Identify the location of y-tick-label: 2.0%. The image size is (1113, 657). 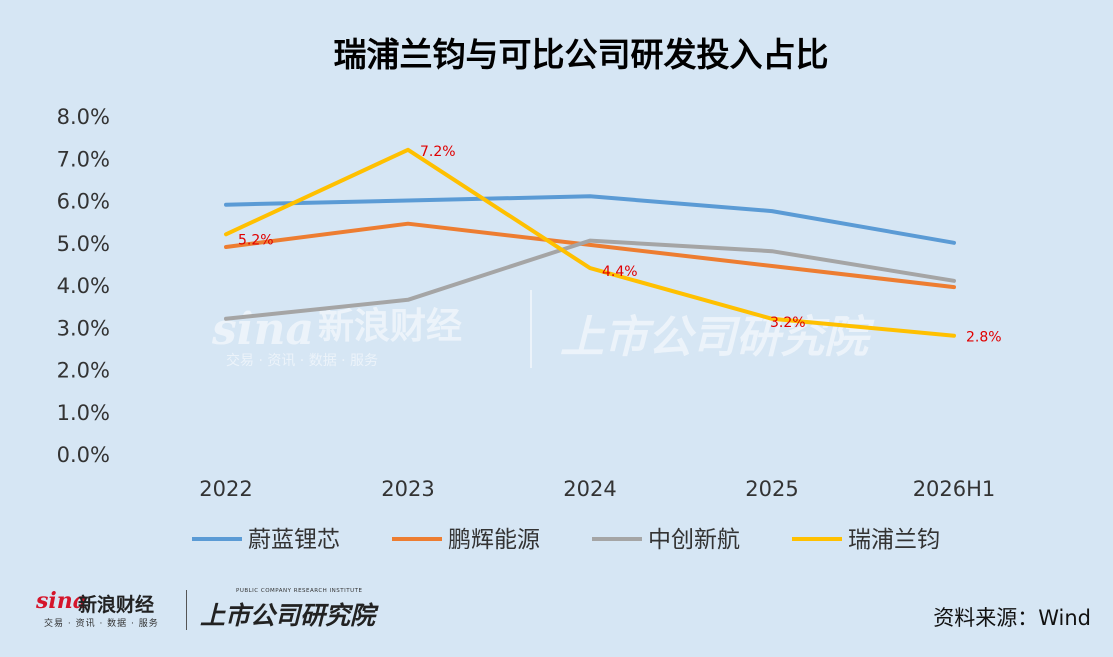
(83, 371).